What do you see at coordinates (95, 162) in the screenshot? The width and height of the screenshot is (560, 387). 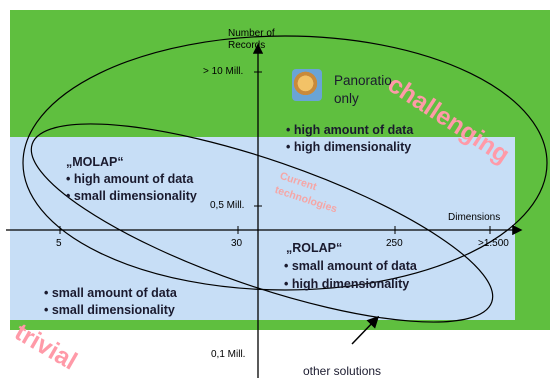 I see `molap-title: „MOLAP“` at bounding box center [95, 162].